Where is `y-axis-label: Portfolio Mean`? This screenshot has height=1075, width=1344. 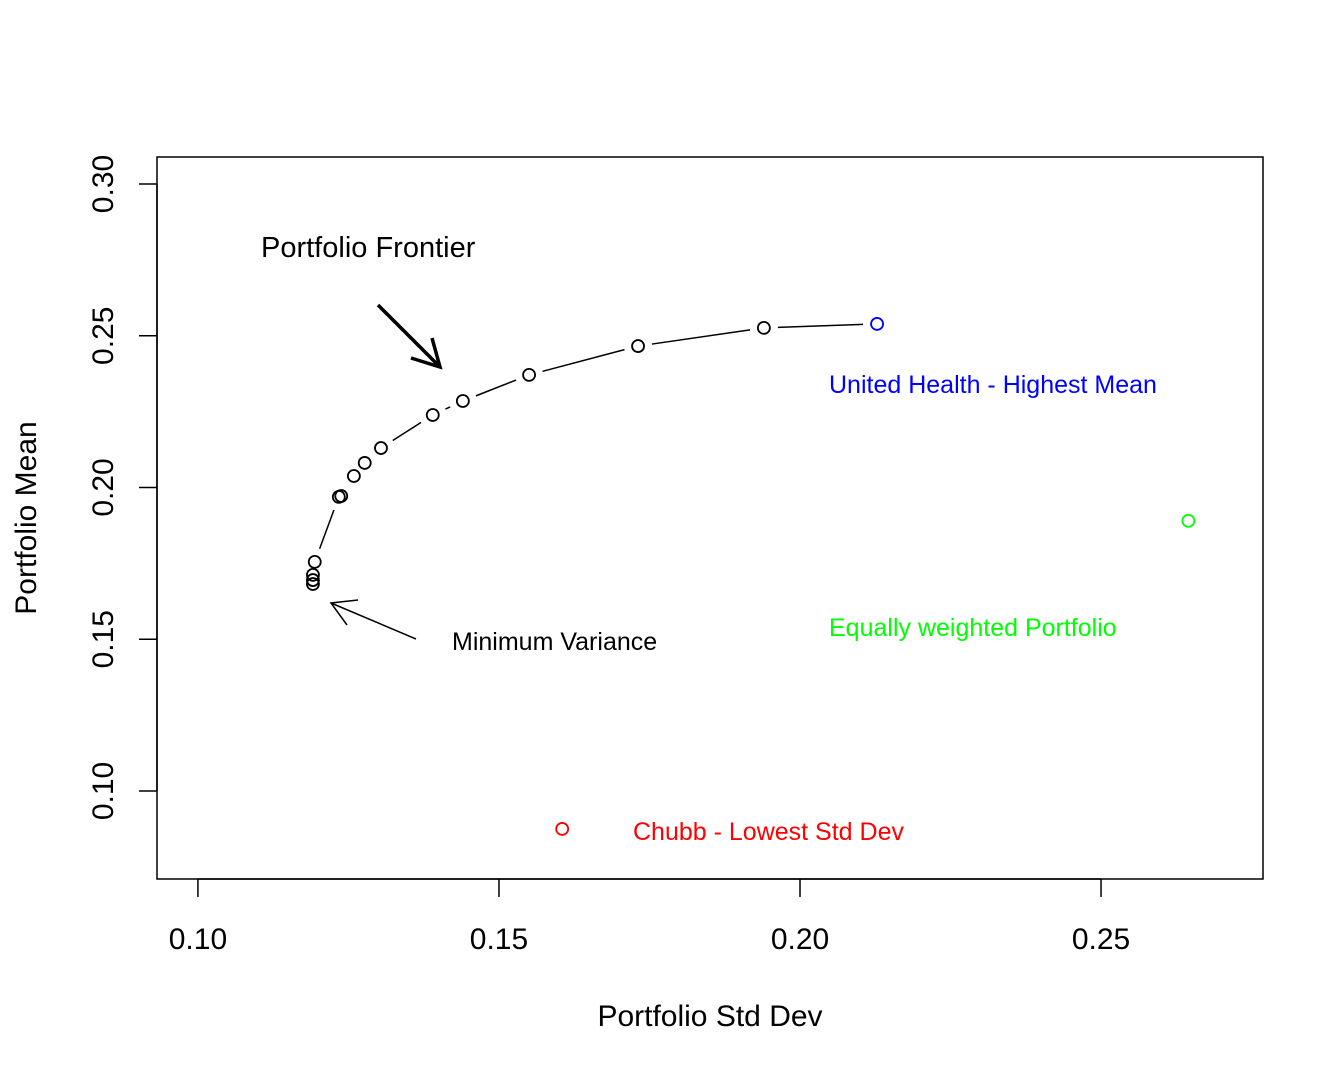
y-axis-label: Portfolio Mean is located at coordinates (26, 517).